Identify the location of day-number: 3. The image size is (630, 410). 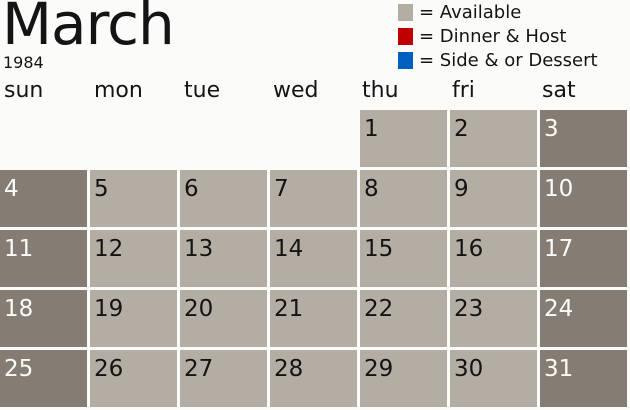
(551, 129).